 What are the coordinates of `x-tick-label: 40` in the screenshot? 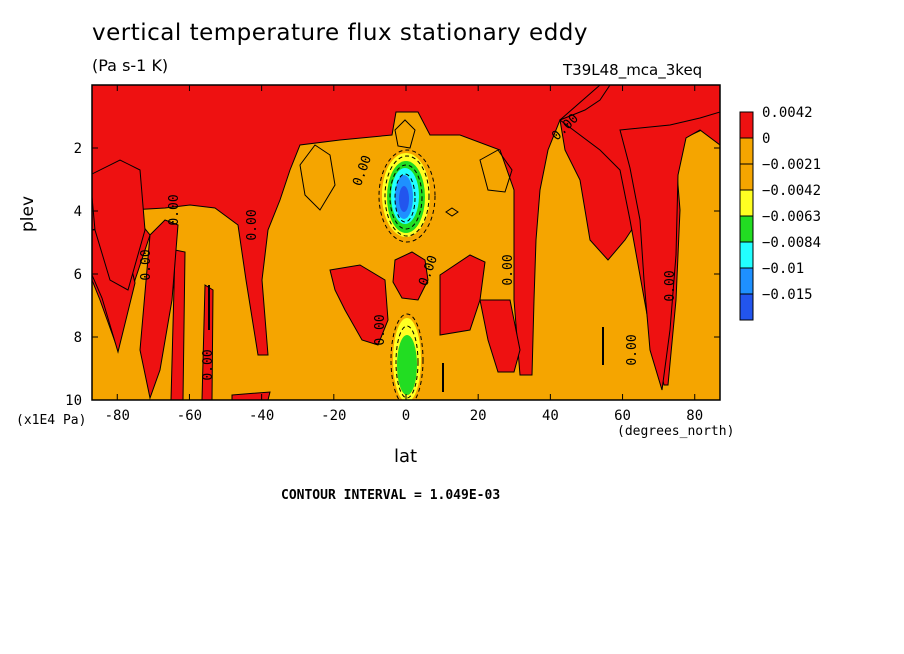 It's located at (550, 416).